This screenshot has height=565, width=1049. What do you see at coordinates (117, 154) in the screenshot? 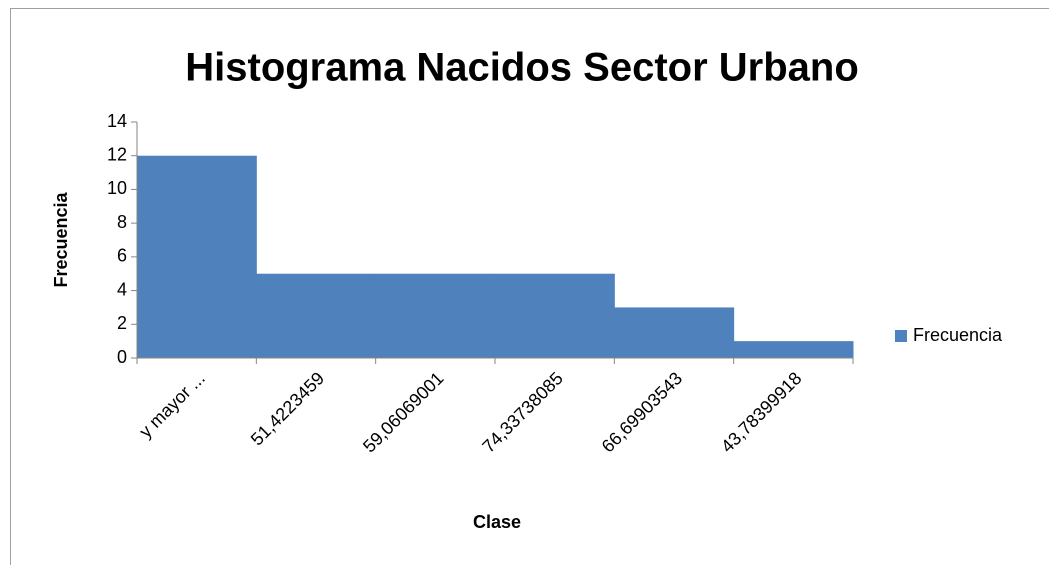
I see `y-tick-label: 12` at bounding box center [117, 154].